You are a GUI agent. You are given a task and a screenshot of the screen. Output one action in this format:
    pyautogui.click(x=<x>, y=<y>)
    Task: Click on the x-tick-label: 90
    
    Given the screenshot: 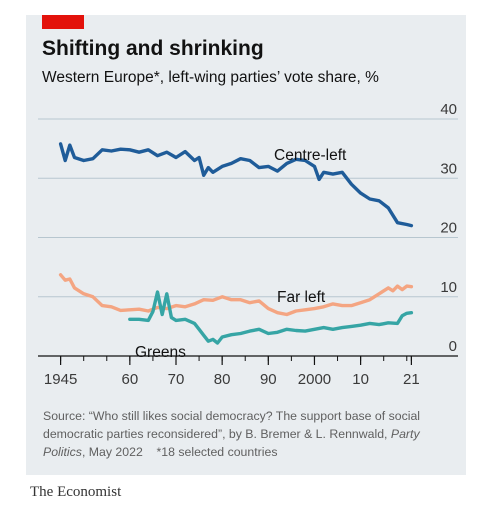 What is the action you would take?
    pyautogui.click(x=268, y=379)
    